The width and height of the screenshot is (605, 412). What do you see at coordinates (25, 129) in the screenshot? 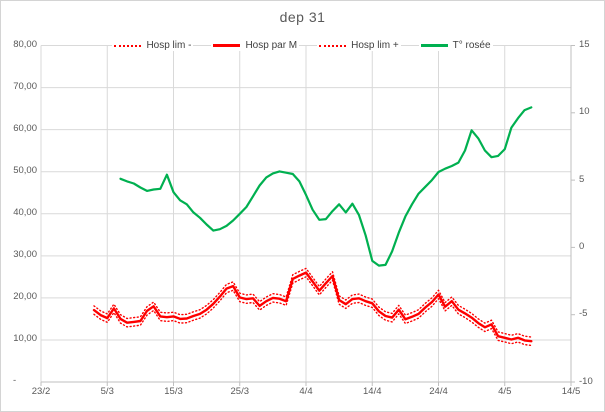
I see `y-left-tick-label: 60,00` at bounding box center [25, 129].